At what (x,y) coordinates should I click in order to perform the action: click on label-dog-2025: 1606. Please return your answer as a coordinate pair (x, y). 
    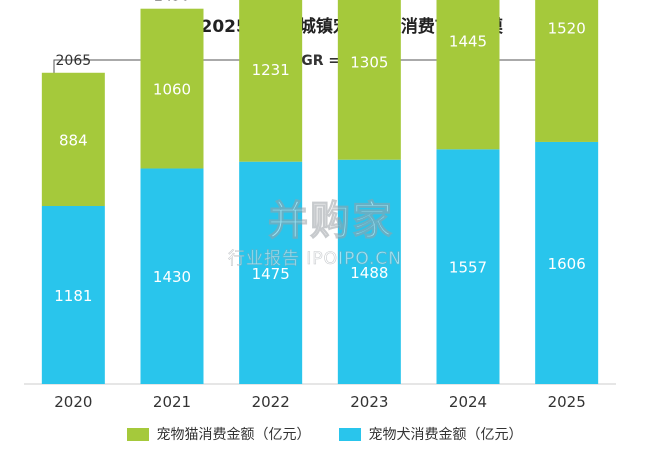
    Looking at the image, I should click on (567, 264).